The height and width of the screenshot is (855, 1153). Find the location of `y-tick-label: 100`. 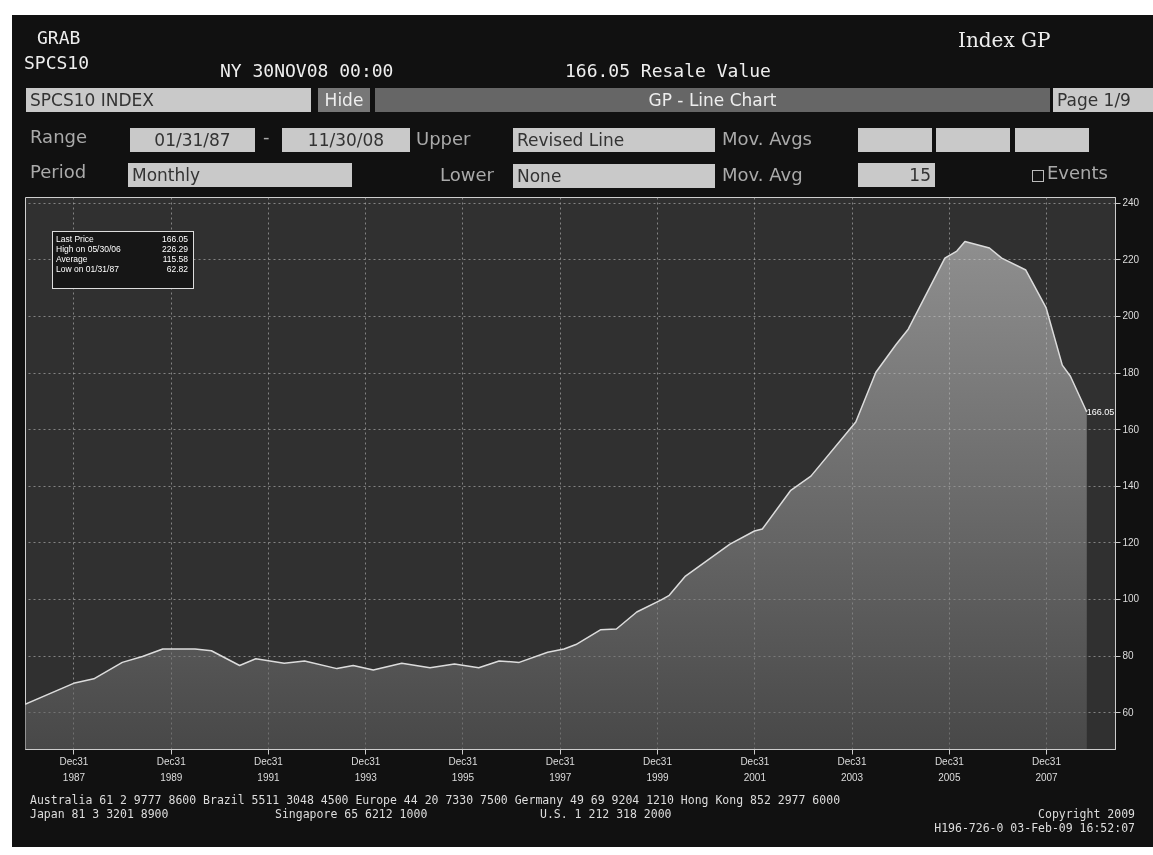

y-tick-label: 100 is located at coordinates (1131, 599).